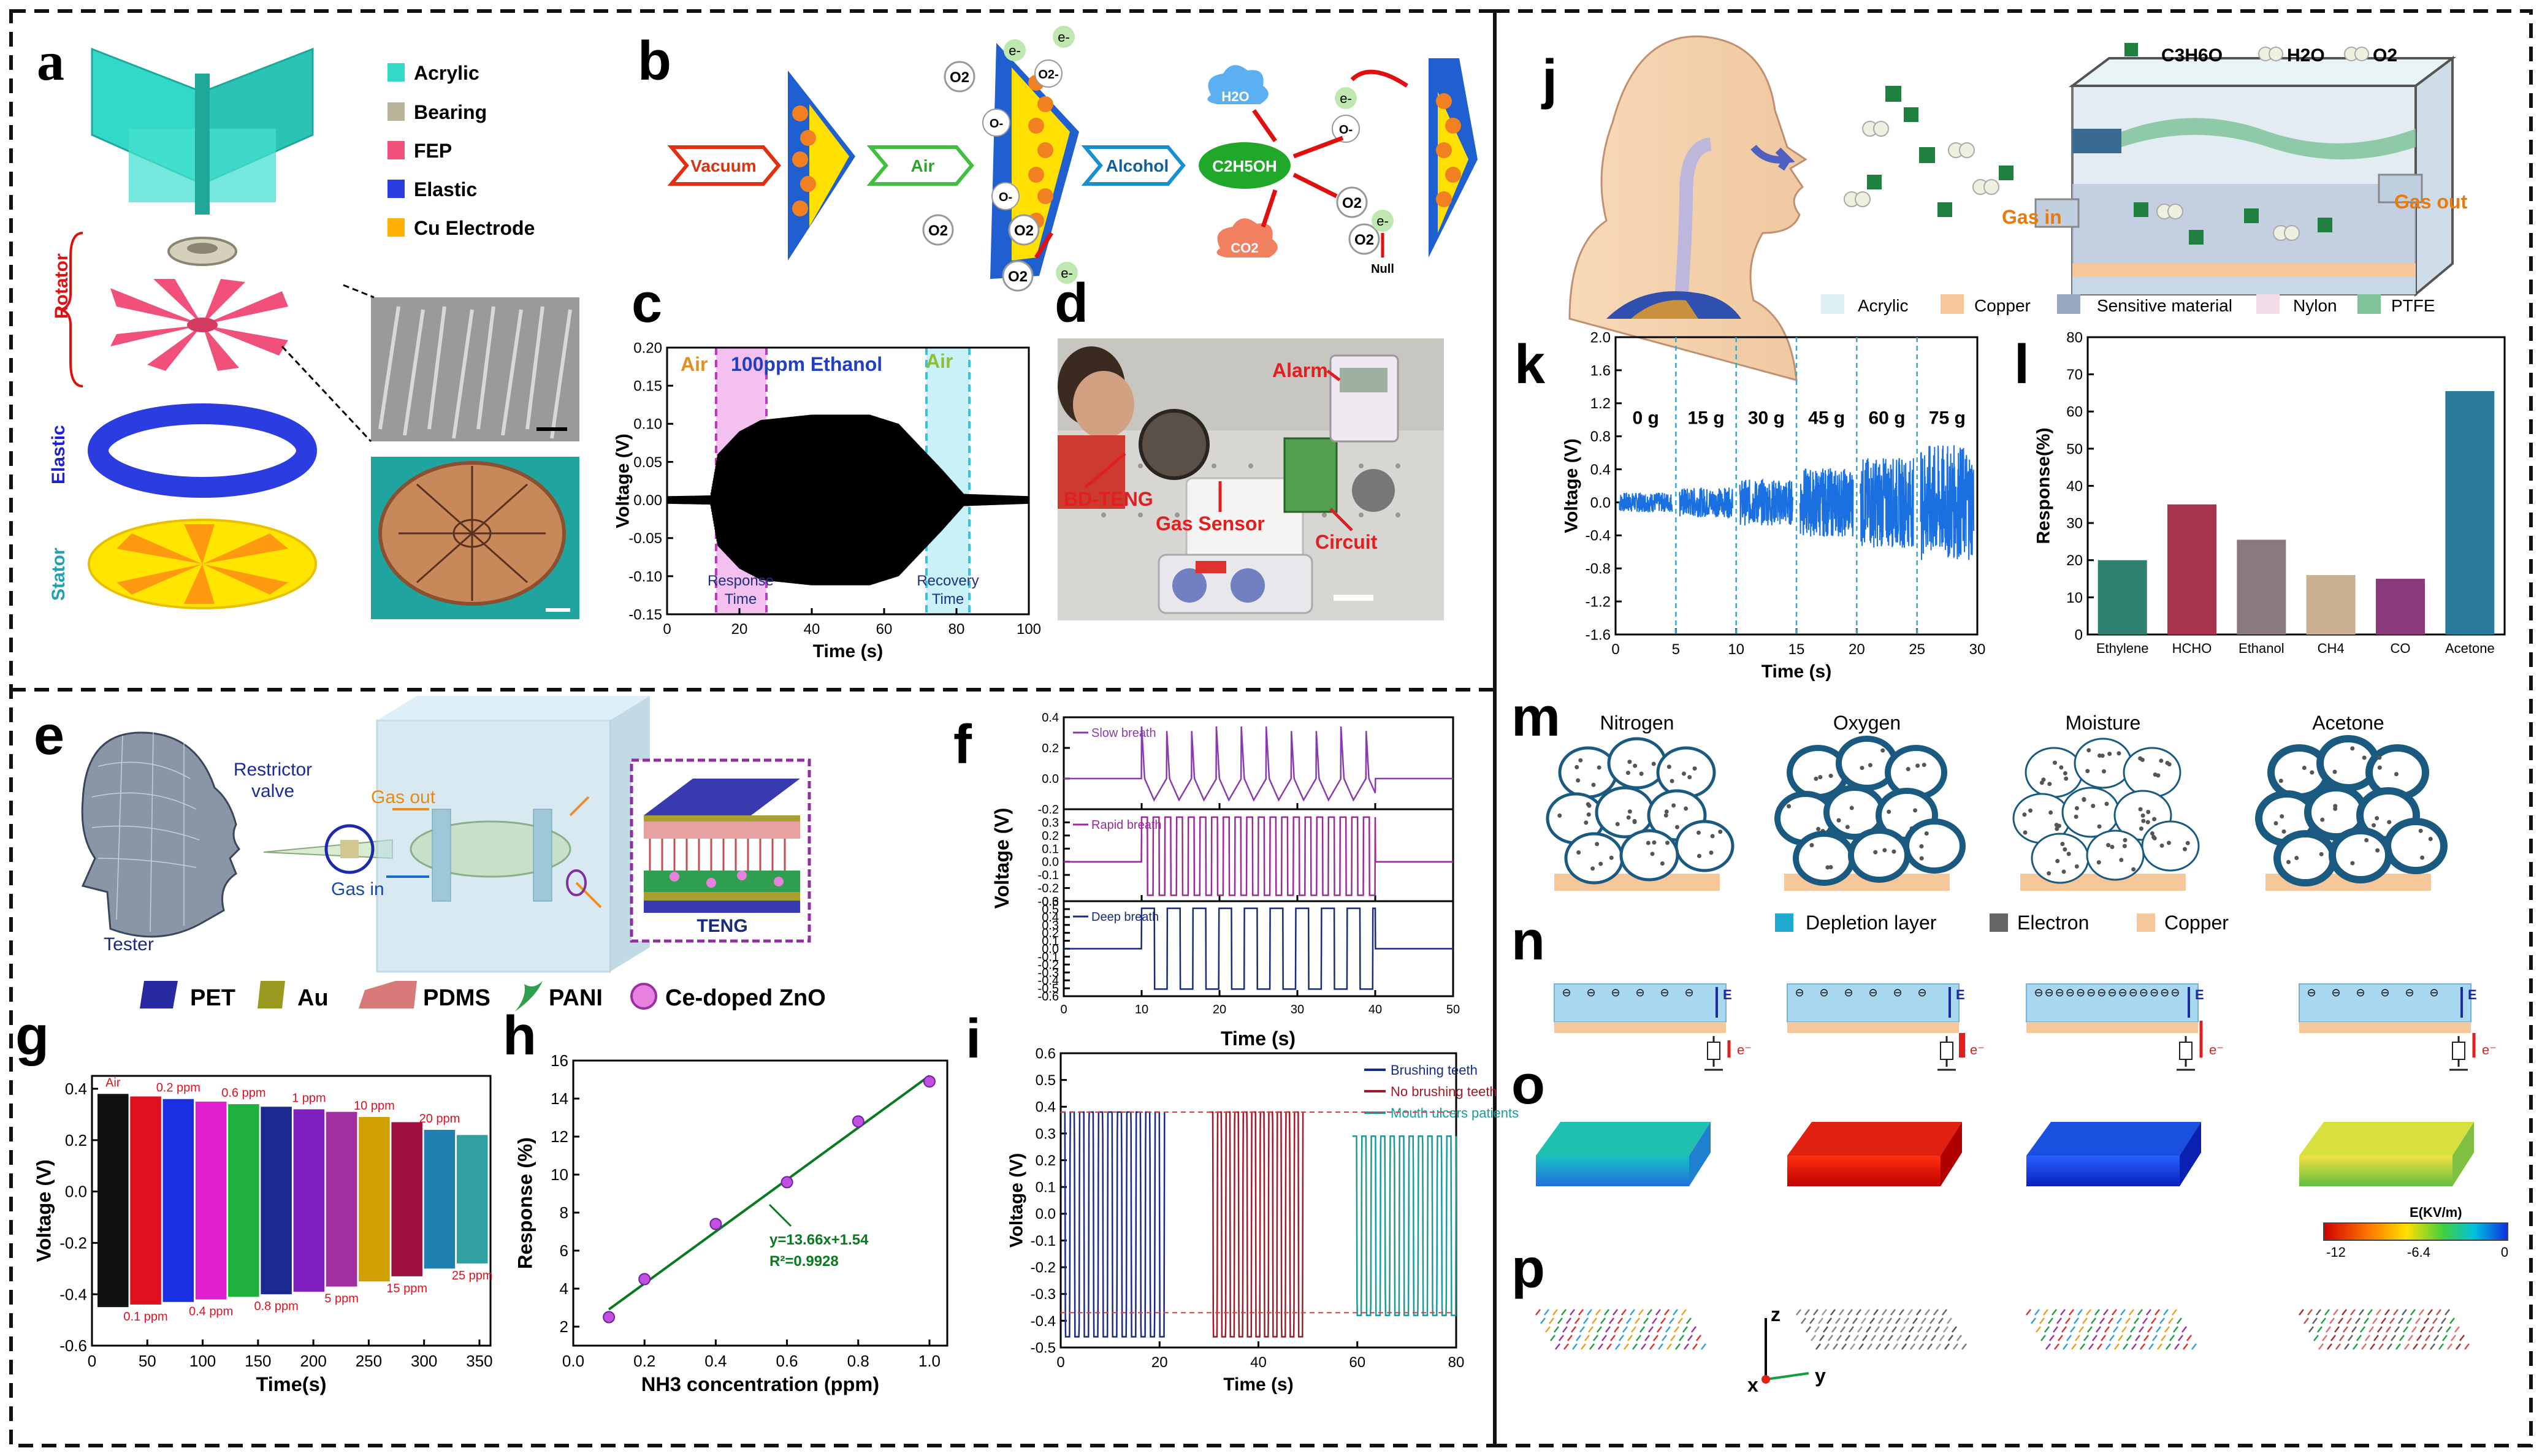 Image resolution: width=2542 pixels, height=1456 pixels. Describe the element at coordinates (2413, 305) in the screenshot. I see `svg-text: PTFE` at that location.